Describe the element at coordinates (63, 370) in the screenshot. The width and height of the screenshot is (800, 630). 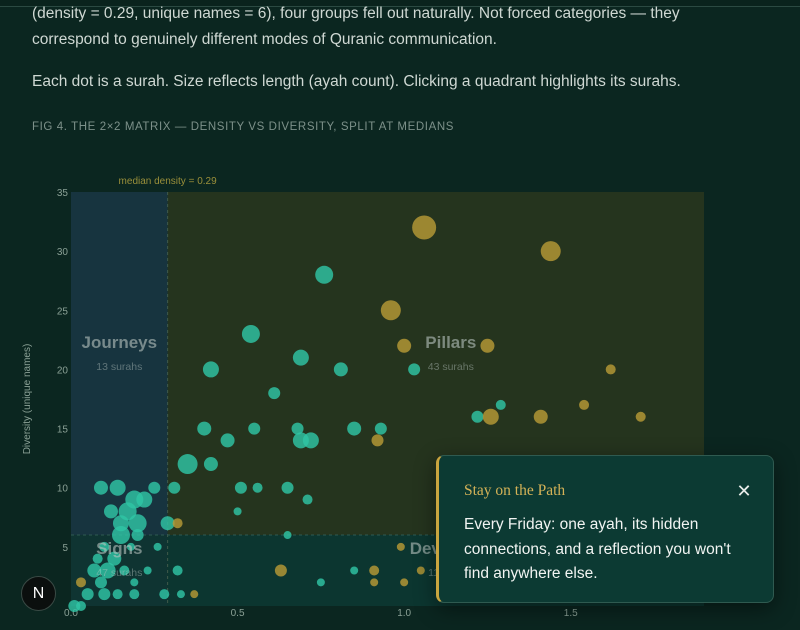
I see `y-tick-label: 20` at that location.